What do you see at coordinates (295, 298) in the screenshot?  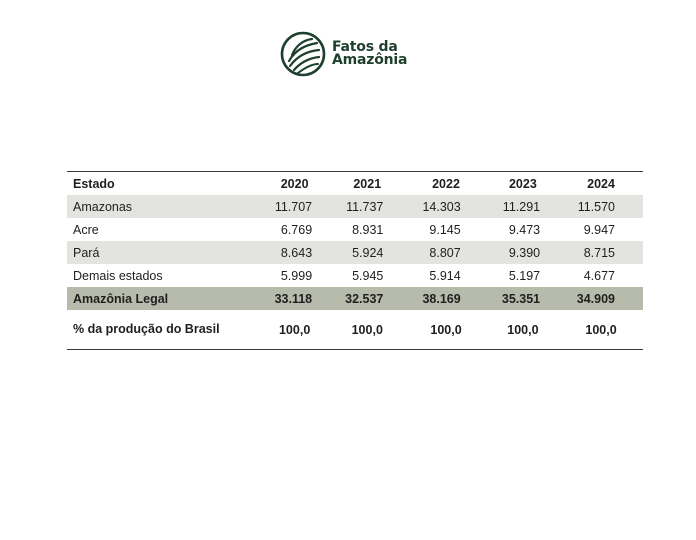 I see `table-cell: 33.118` at bounding box center [295, 298].